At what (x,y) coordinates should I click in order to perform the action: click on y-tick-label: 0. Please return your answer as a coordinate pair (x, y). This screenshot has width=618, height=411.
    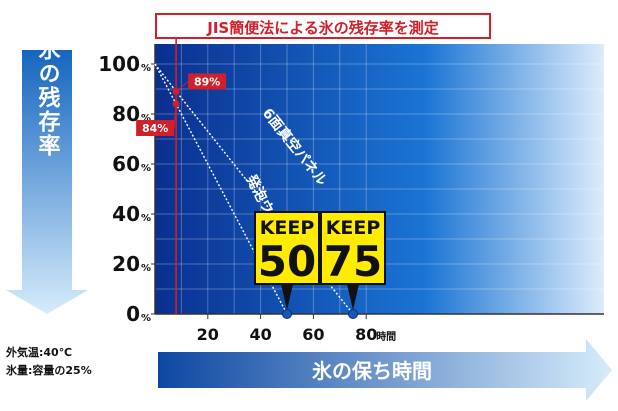
    Looking at the image, I should click on (133, 314).